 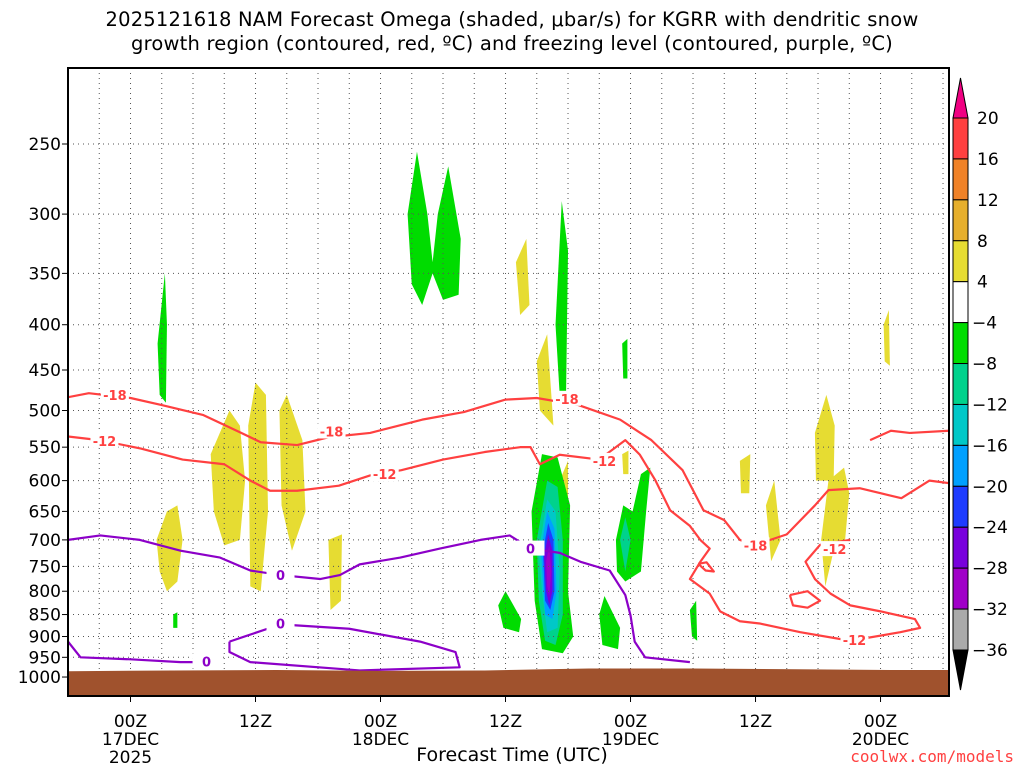 What do you see at coordinates (45, 512) in the screenshot?
I see `y-tick-label: 650` at bounding box center [45, 512].